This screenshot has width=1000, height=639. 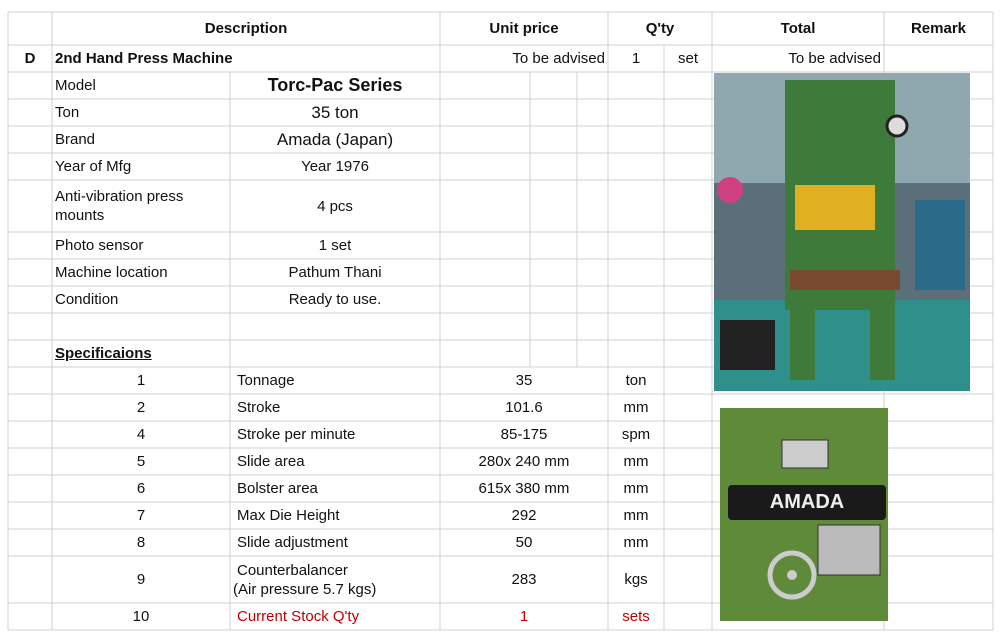 I want to click on spec-number: 5, so click(x=141, y=461).